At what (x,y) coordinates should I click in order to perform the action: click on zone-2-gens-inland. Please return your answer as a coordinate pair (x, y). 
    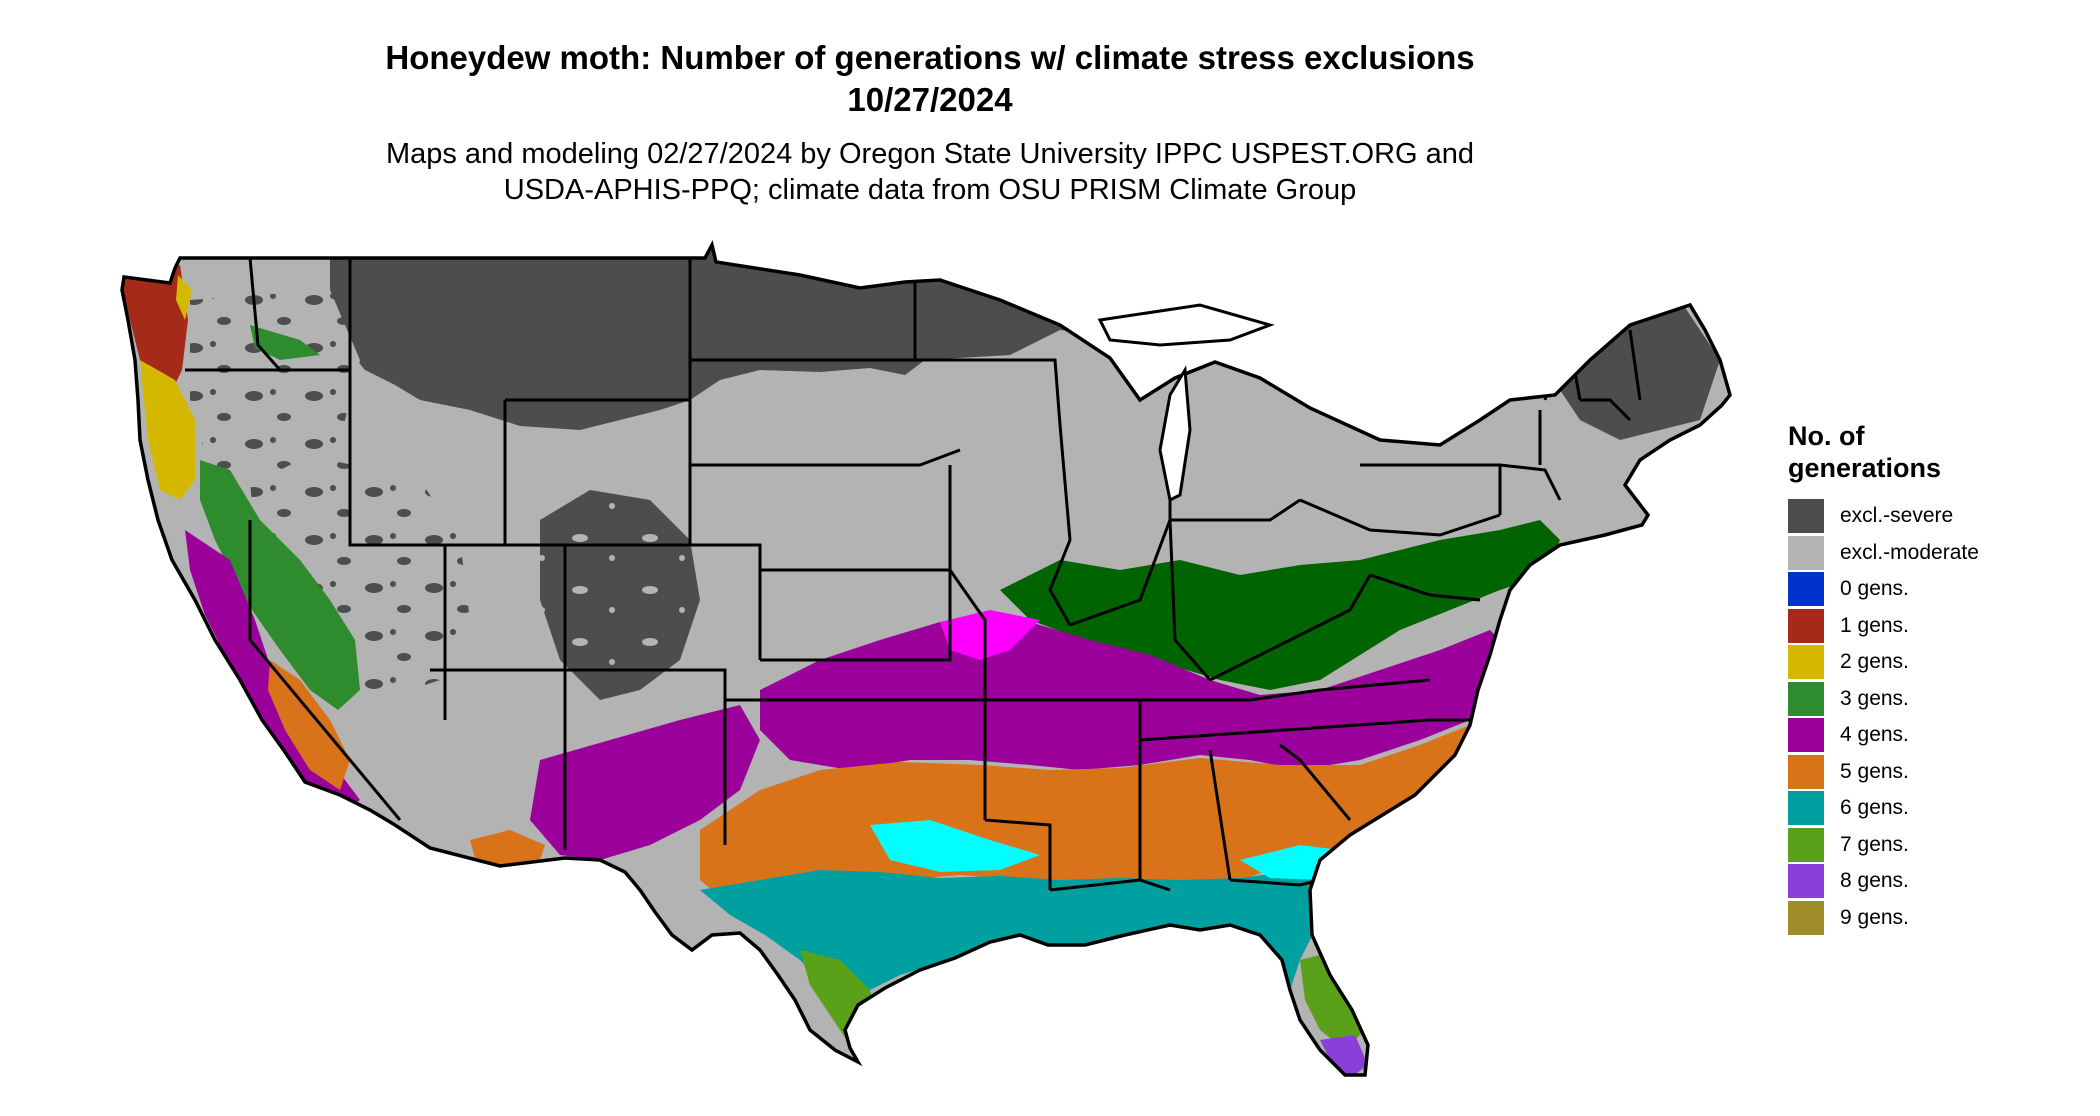
    Looking at the image, I should click on (184, 297).